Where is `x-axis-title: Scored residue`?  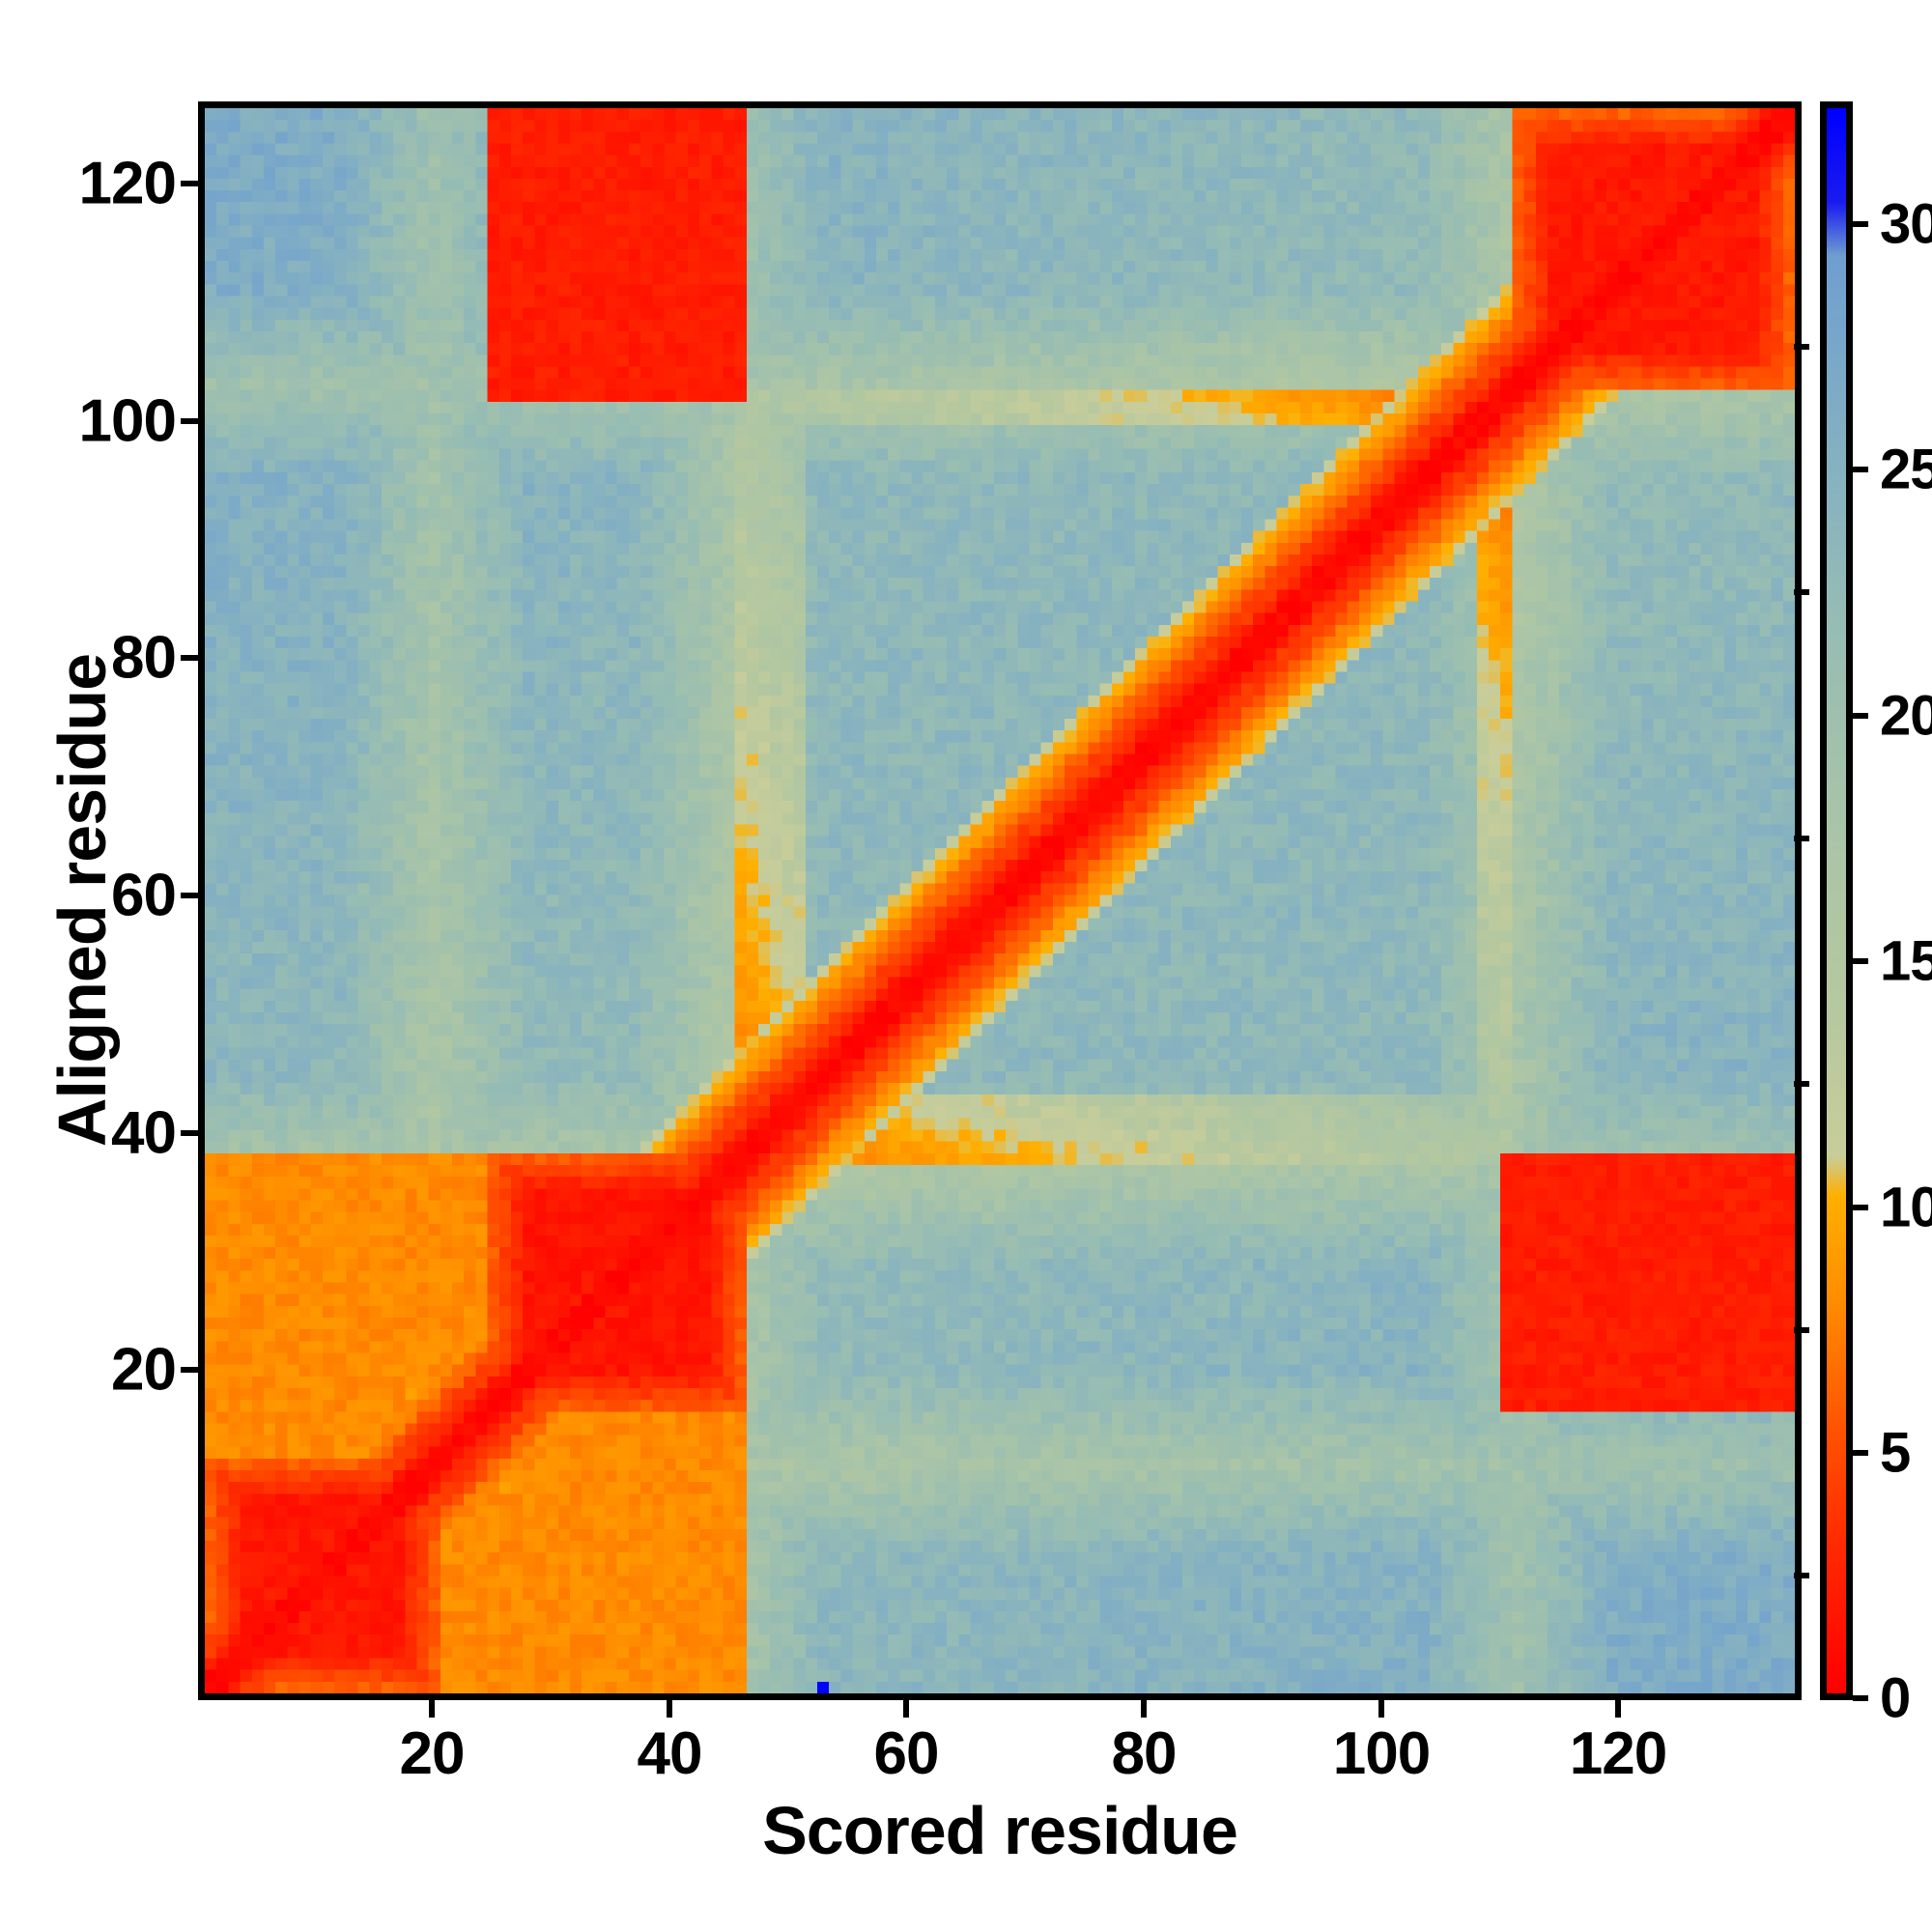 x-axis-title: Scored residue is located at coordinates (1000, 1830).